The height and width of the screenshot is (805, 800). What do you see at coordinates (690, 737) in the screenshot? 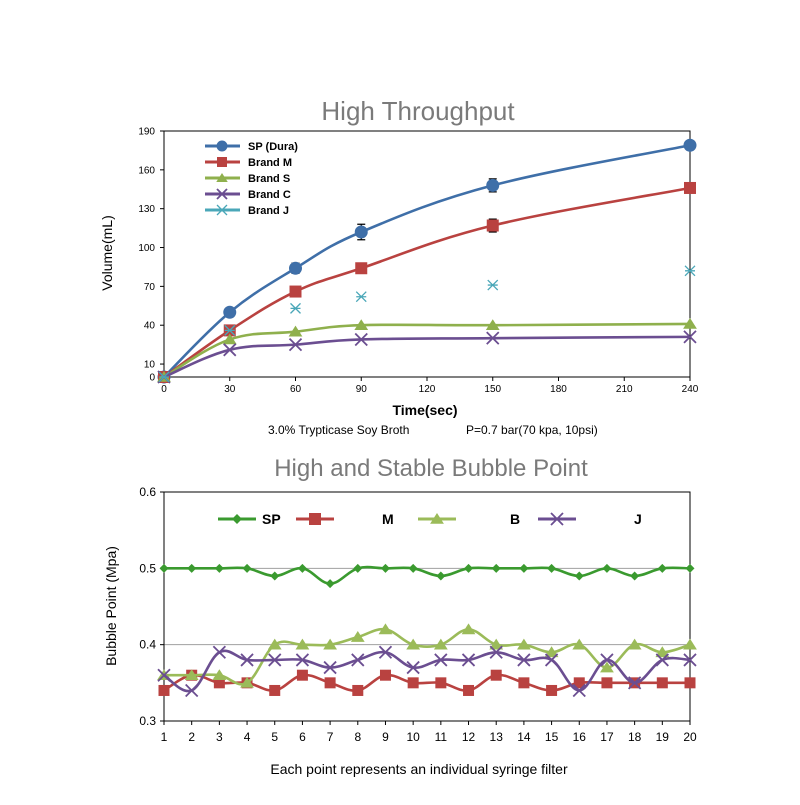
I see `chart2-x-tick-label: 20` at bounding box center [690, 737].